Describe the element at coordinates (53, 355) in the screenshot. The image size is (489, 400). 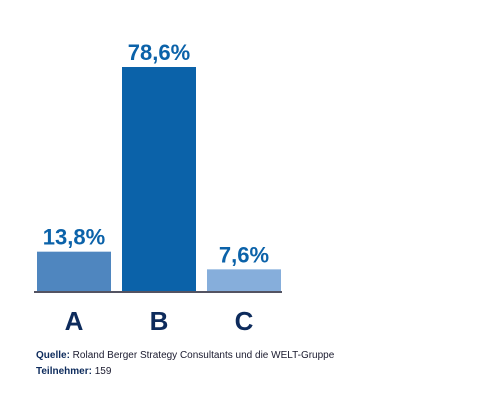
I see `source-label: Quelle:` at that location.